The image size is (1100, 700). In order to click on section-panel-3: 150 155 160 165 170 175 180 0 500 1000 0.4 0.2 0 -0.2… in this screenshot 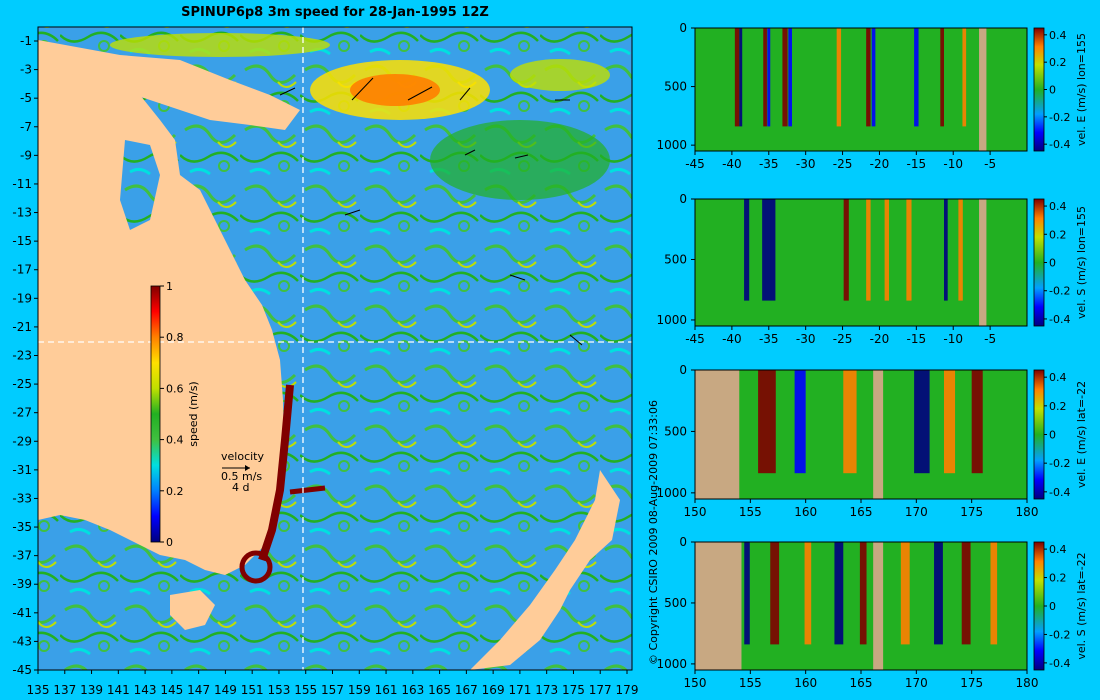, I will do `click(872, 441)`.